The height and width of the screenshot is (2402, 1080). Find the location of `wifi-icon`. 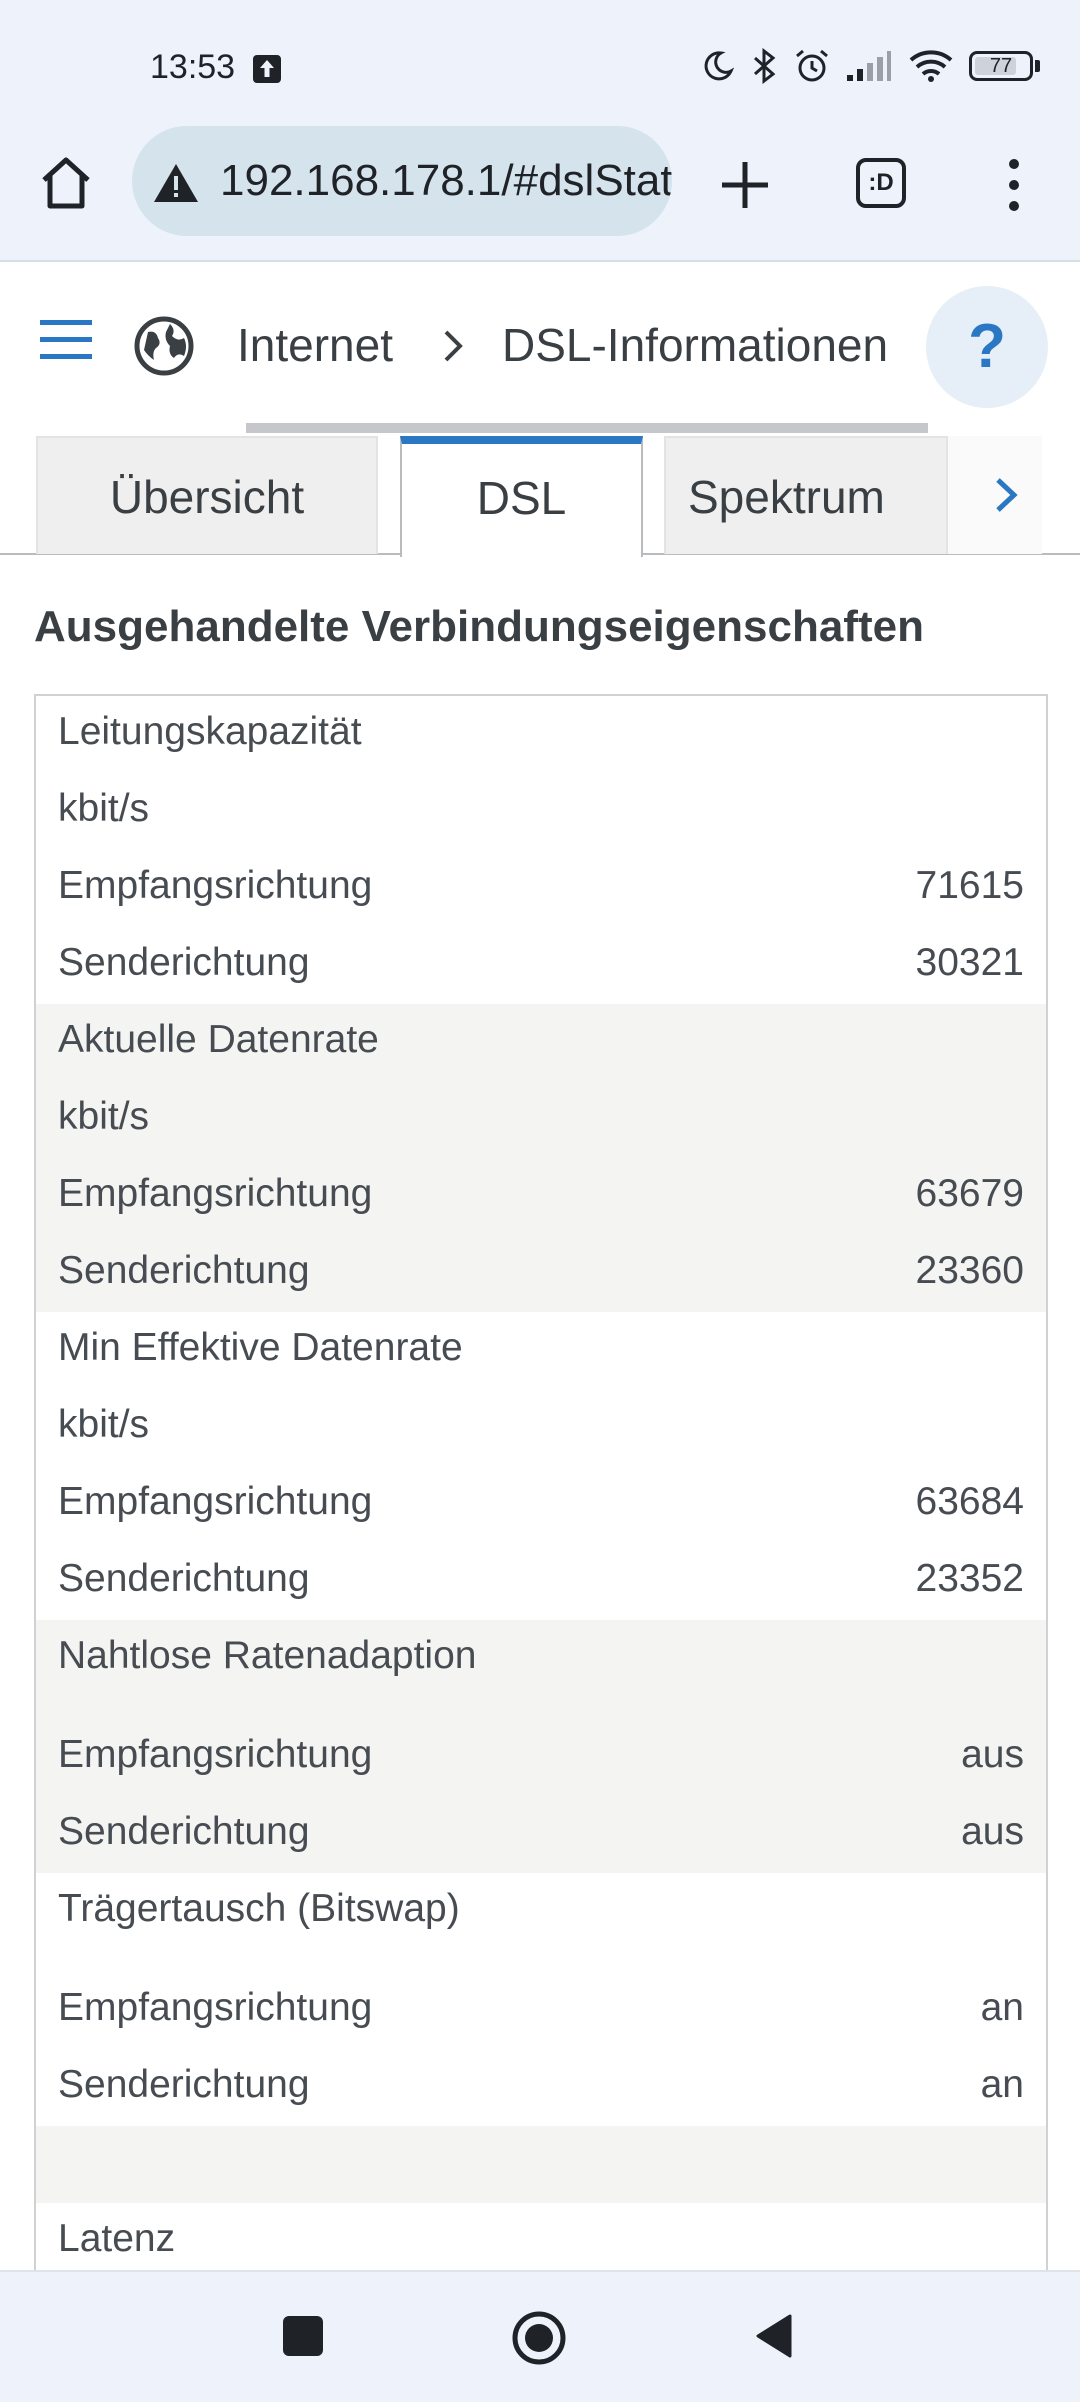

wifi-icon is located at coordinates (931, 66).